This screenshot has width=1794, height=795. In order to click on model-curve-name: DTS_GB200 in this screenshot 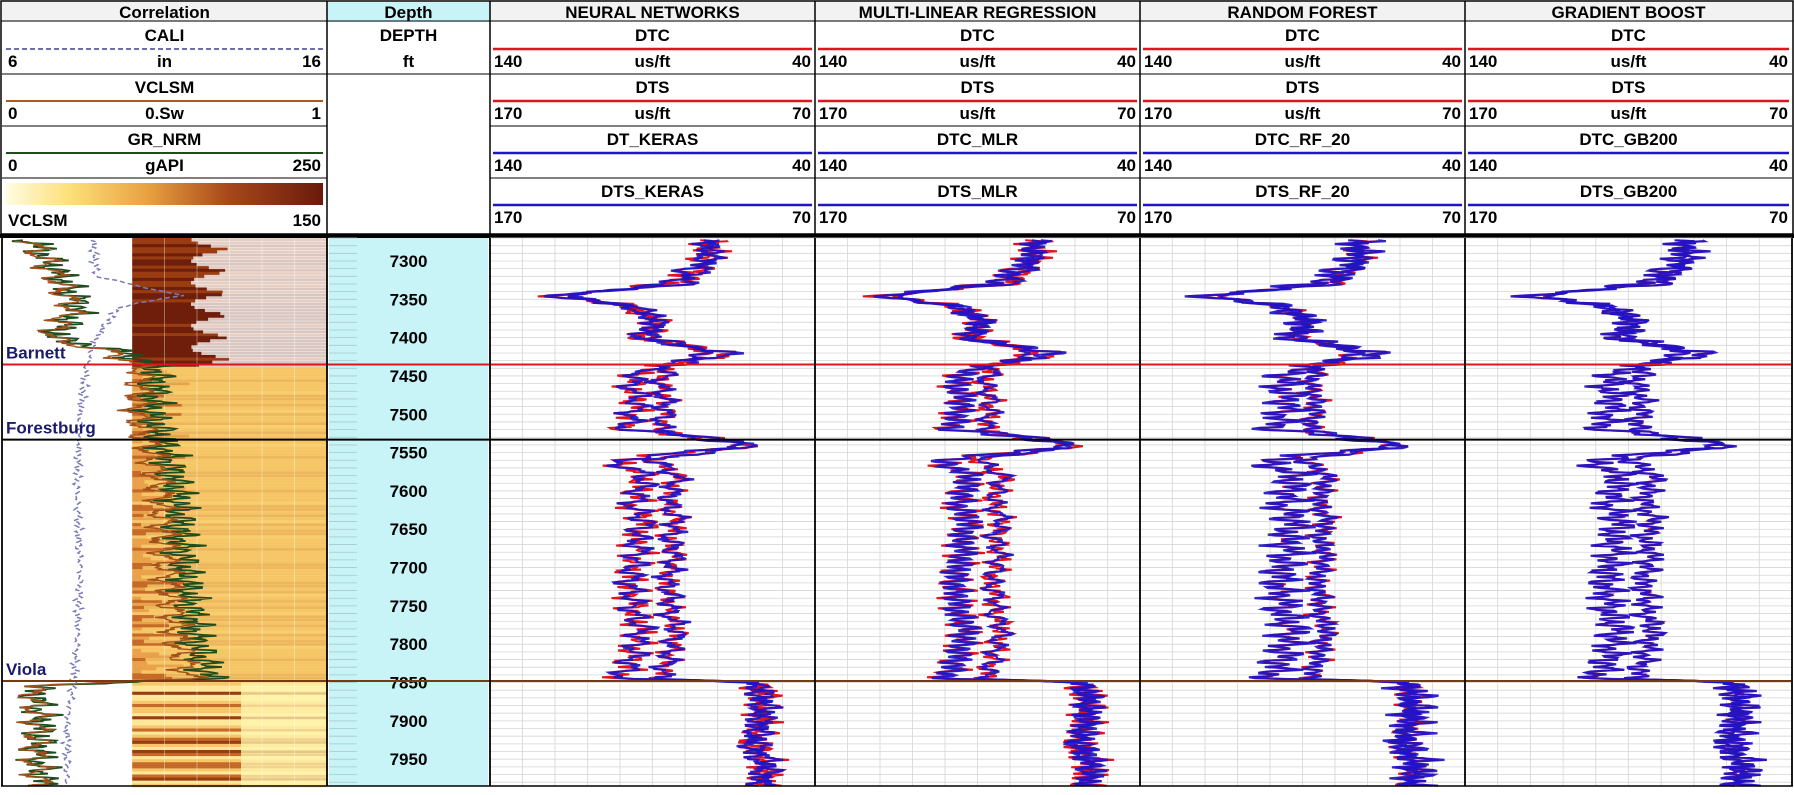, I will do `click(1628, 191)`.